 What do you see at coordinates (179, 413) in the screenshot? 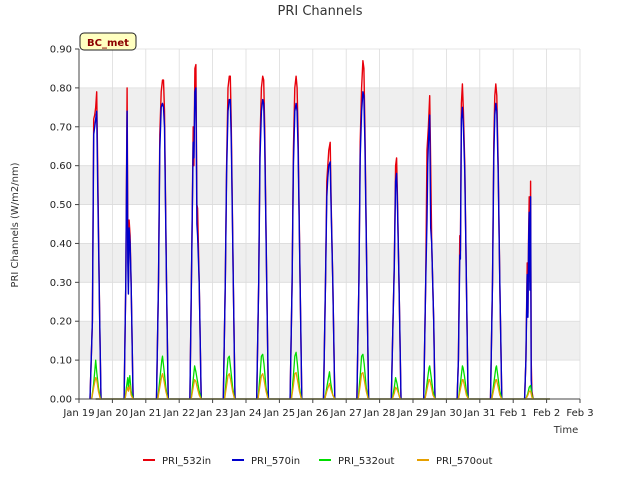
I see `x-tick-label: Jan 22` at bounding box center [179, 413].